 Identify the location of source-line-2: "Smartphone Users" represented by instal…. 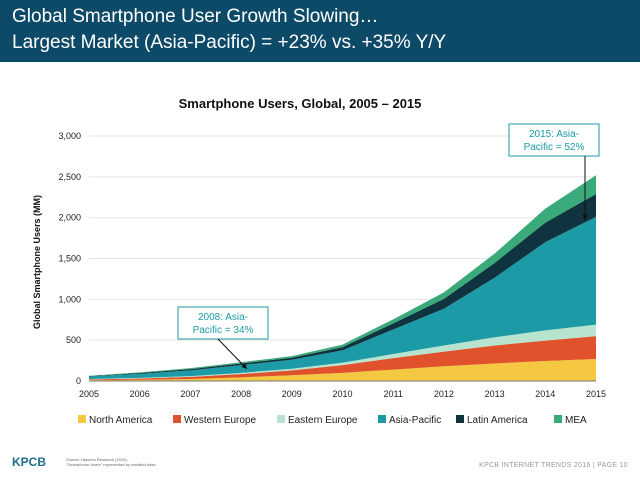
(111, 464).